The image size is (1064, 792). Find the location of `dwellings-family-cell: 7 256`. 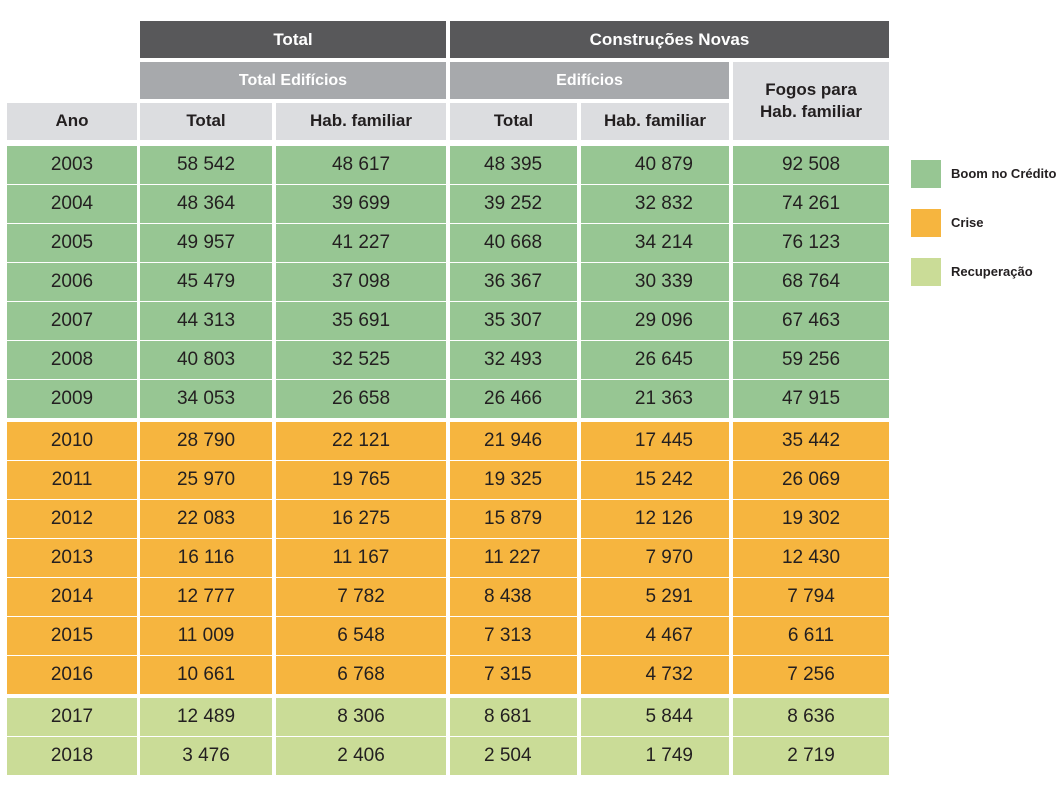

dwellings-family-cell: 7 256 is located at coordinates (811, 675).